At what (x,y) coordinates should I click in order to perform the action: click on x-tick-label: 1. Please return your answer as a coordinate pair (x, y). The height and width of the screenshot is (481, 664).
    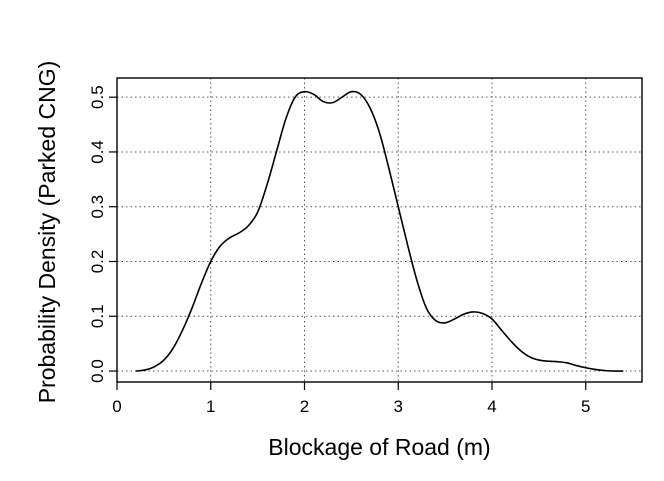
    Looking at the image, I should click on (210, 406).